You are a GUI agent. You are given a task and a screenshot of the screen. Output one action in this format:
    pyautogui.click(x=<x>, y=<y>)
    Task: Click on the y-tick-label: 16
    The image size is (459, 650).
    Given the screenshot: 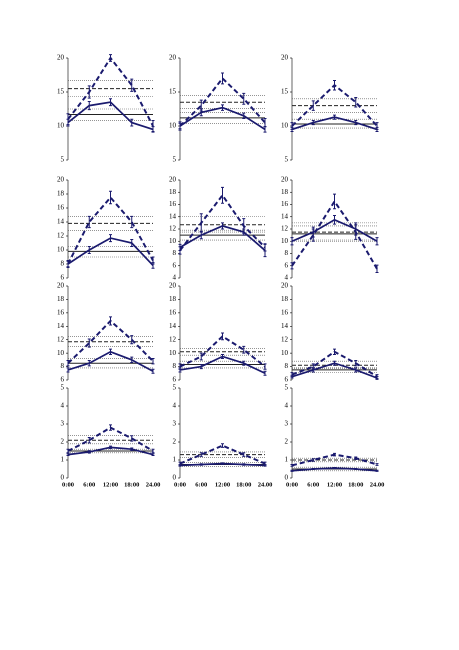 What is the action you would take?
    pyautogui.click(x=61, y=312)
    